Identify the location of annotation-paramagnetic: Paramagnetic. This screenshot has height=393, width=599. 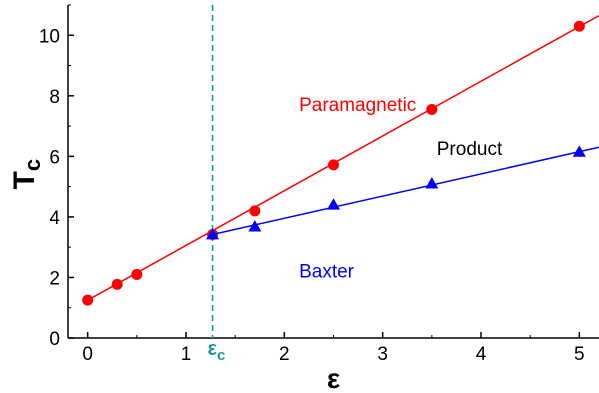
(357, 105).